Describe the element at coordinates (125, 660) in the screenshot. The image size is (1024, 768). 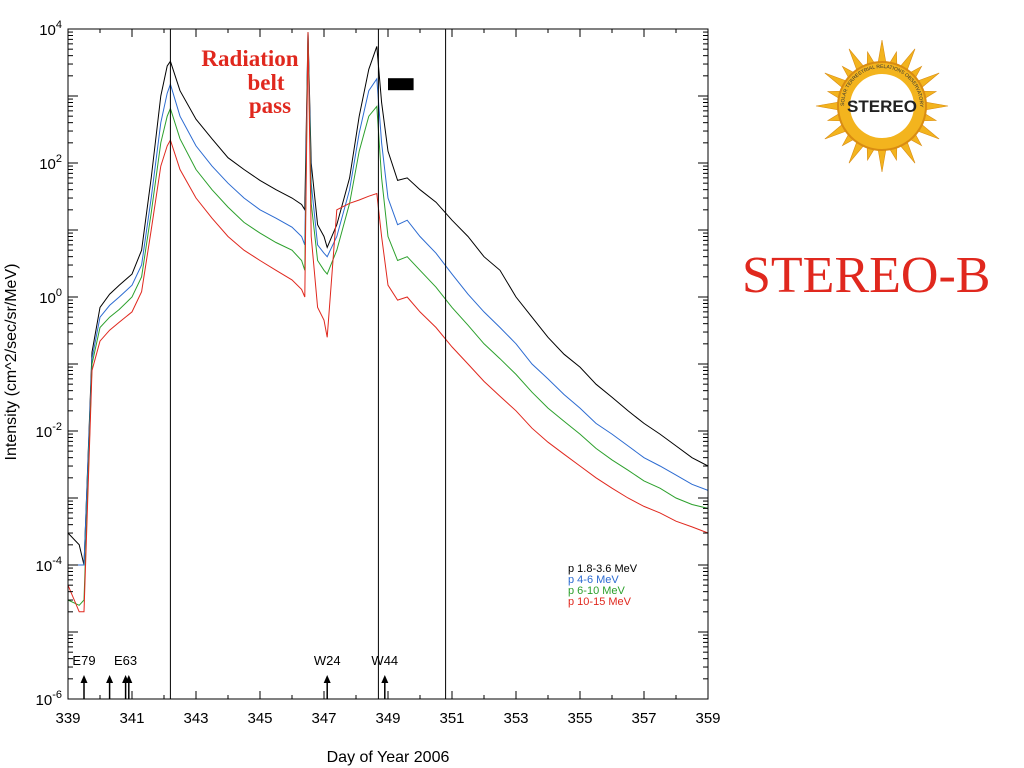
I see `event-label: E63` at that location.